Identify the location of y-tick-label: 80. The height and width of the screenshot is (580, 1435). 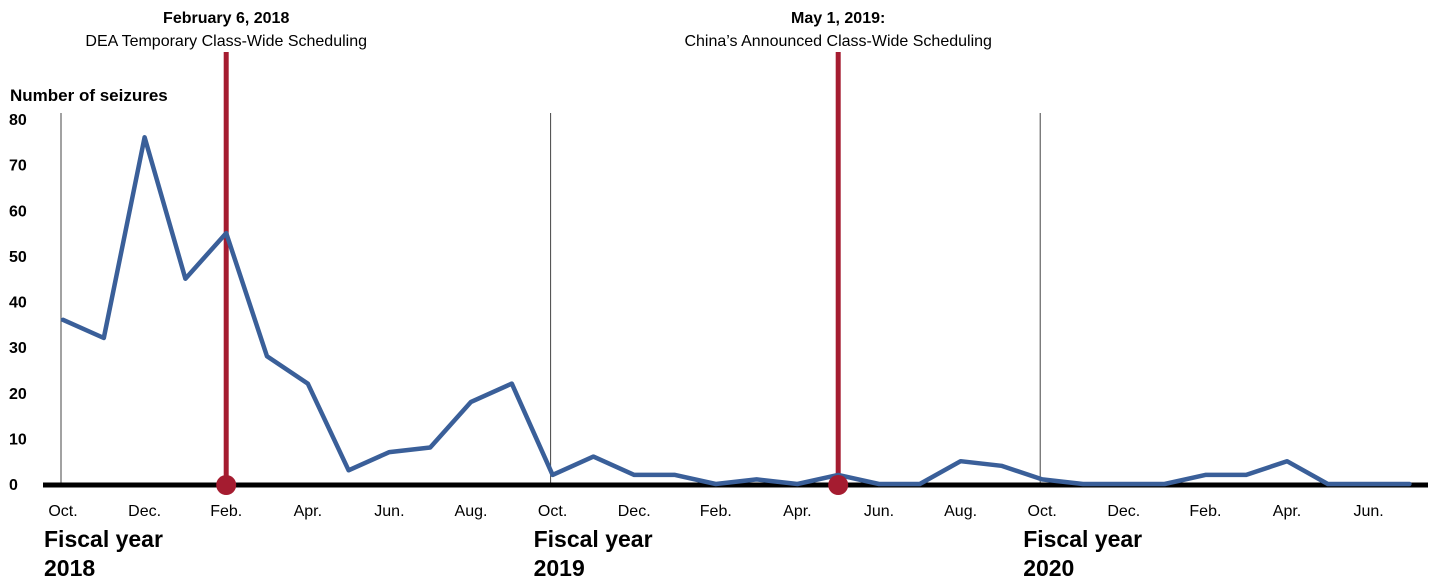
(18, 120).